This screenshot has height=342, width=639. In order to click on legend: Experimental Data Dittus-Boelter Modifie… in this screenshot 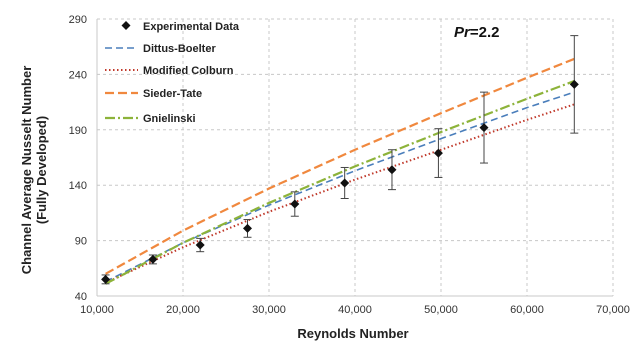, I will do `click(172, 73)`.